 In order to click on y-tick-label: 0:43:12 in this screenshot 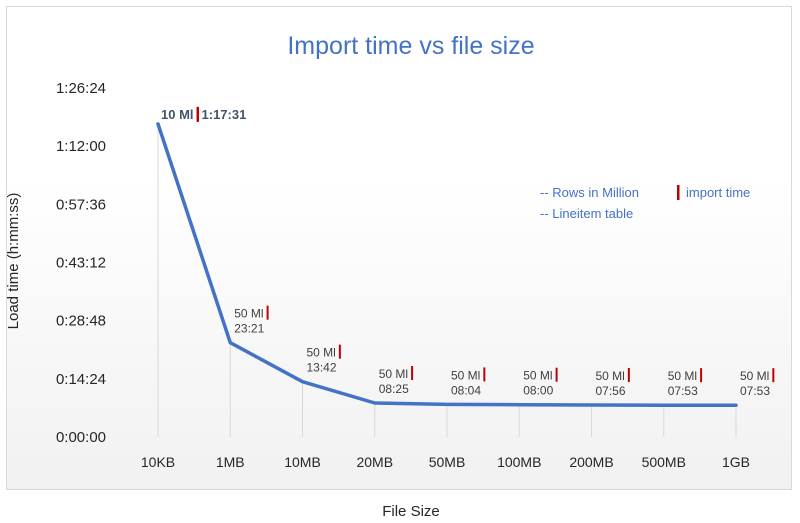, I will do `click(81, 263)`.